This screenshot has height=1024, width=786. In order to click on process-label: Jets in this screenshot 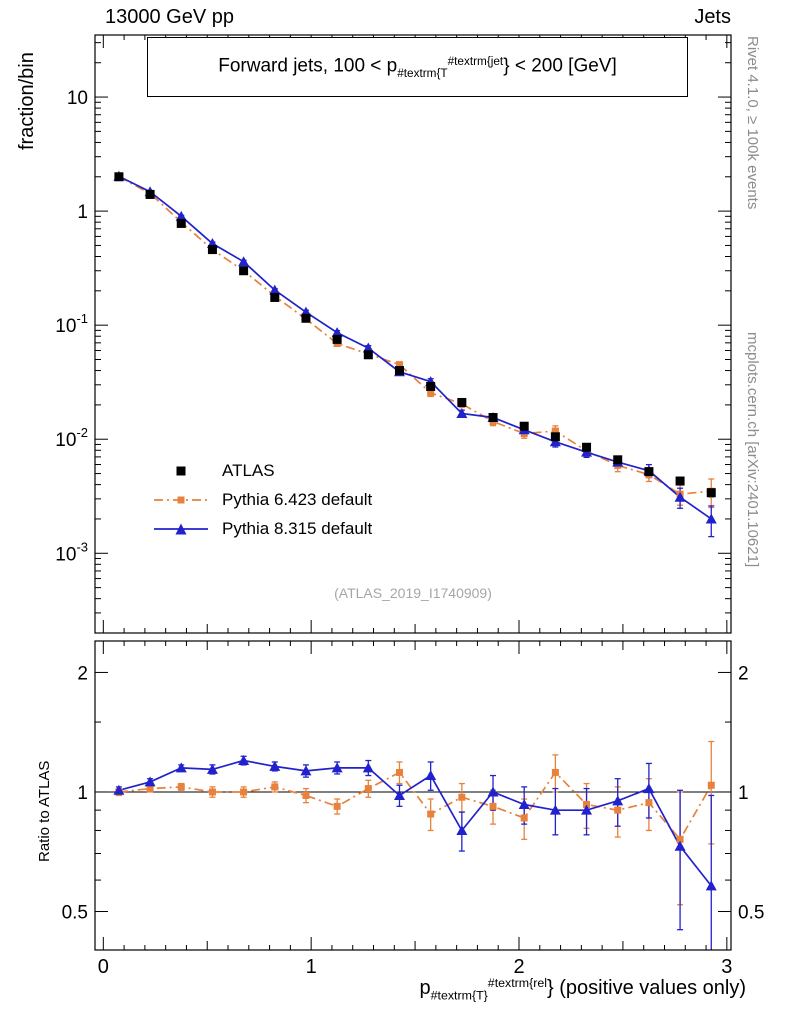, I will do `click(712, 17)`.